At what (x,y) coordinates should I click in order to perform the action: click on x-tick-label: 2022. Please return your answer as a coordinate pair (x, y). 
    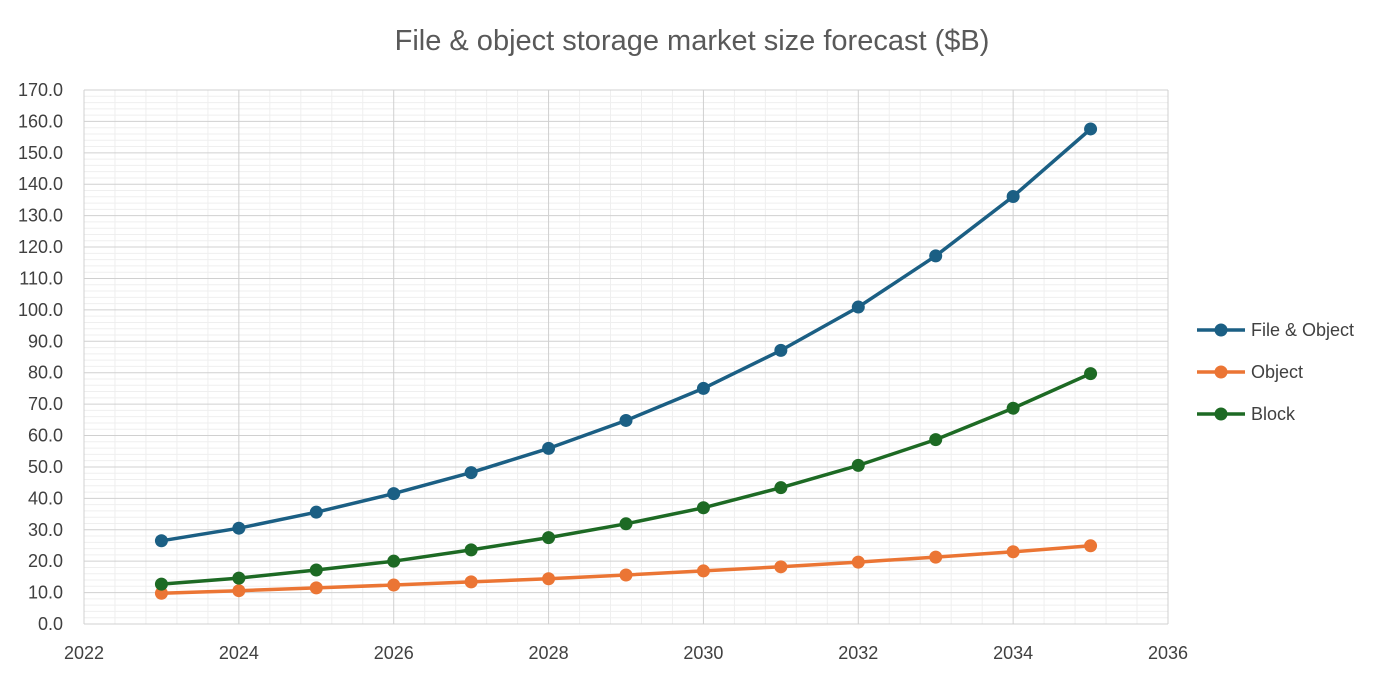
    Looking at the image, I should click on (84, 653).